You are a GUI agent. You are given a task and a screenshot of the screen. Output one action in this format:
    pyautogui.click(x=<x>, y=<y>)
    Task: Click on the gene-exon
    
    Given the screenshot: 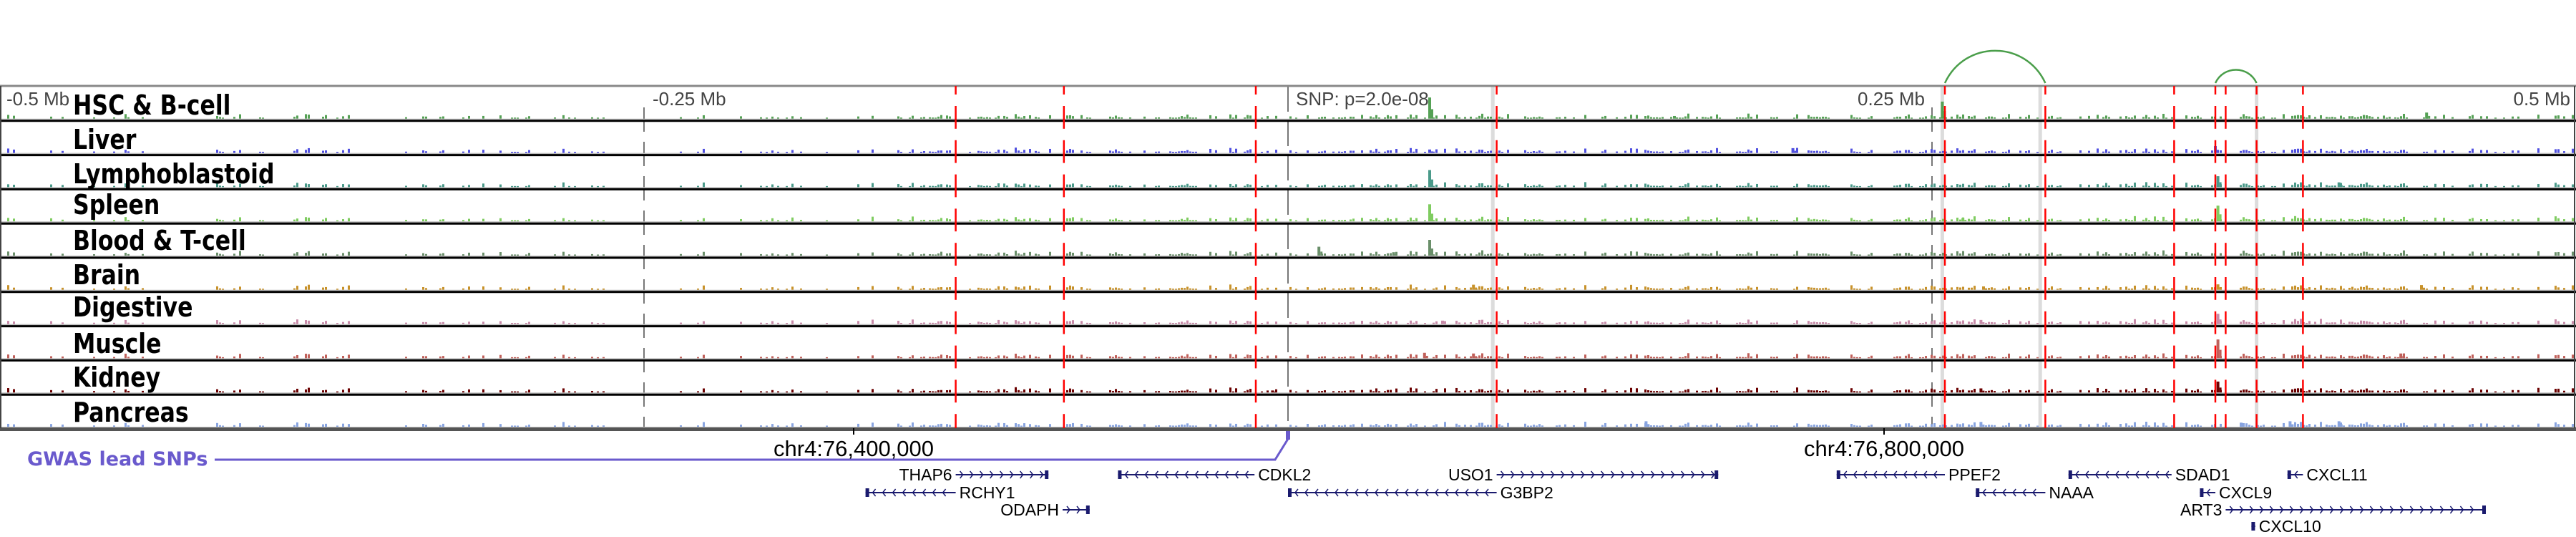 What is the action you would take?
    pyautogui.click(x=1087, y=509)
    